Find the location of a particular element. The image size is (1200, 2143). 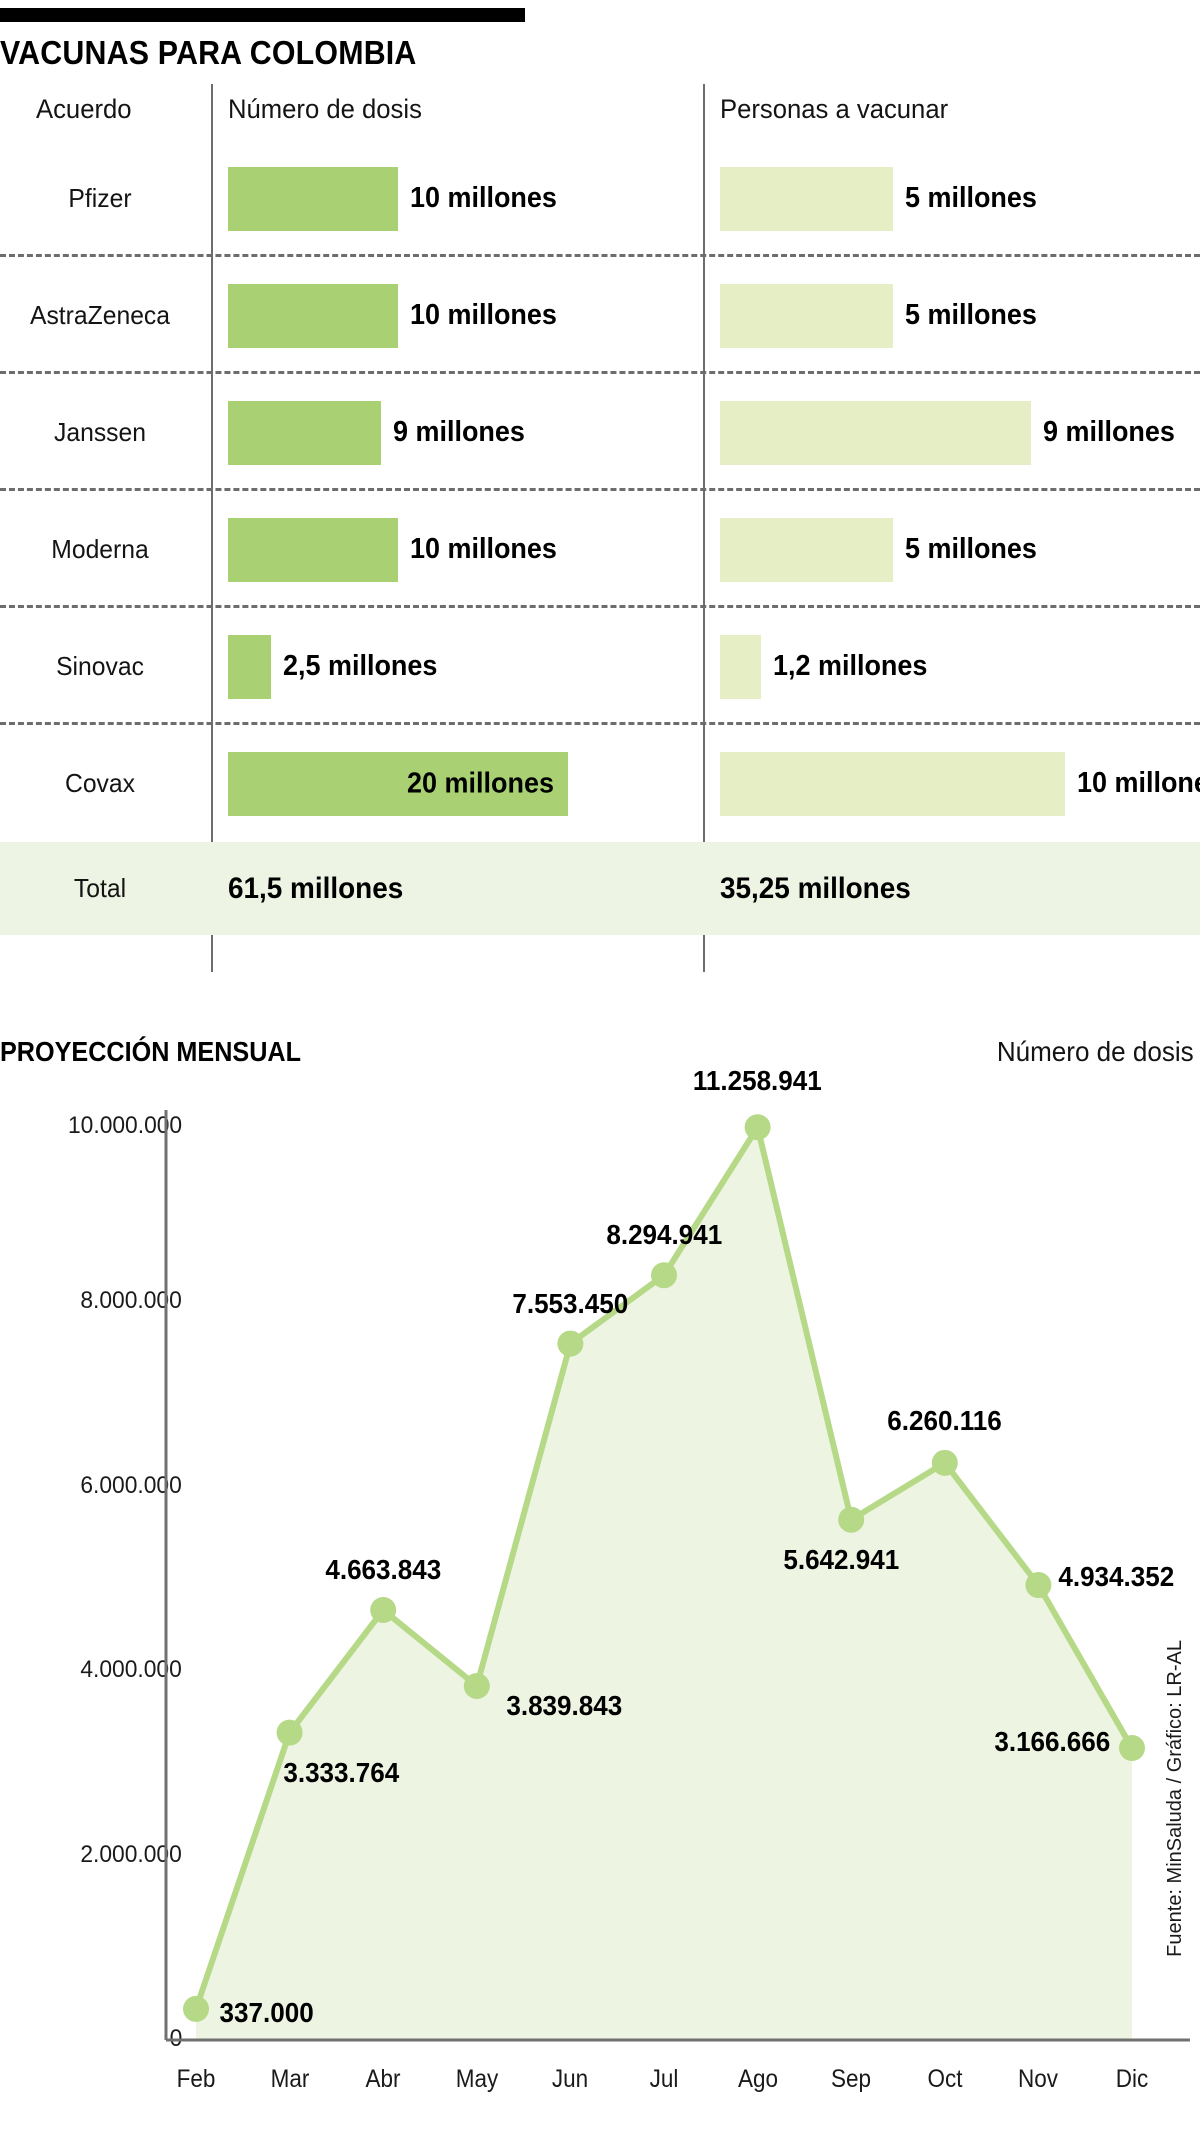

table-row: Covax 20 millones 10 millones is located at coordinates (600, 783).